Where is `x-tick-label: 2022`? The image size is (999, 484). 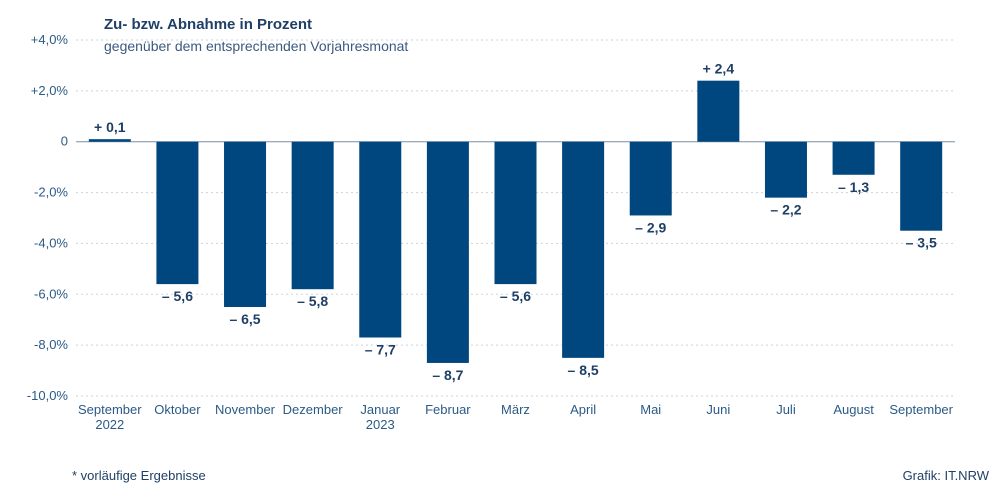 x-tick-label: 2022 is located at coordinates (109, 424).